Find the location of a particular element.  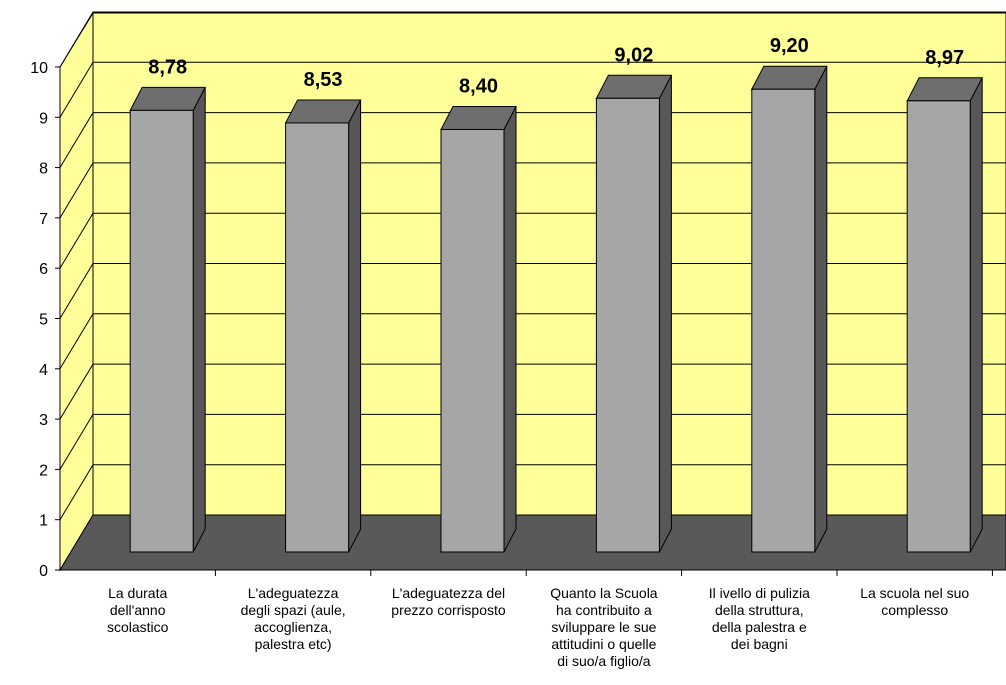

category-label: L'adeguatezza del prezzo corrisposto is located at coordinates (448, 601).